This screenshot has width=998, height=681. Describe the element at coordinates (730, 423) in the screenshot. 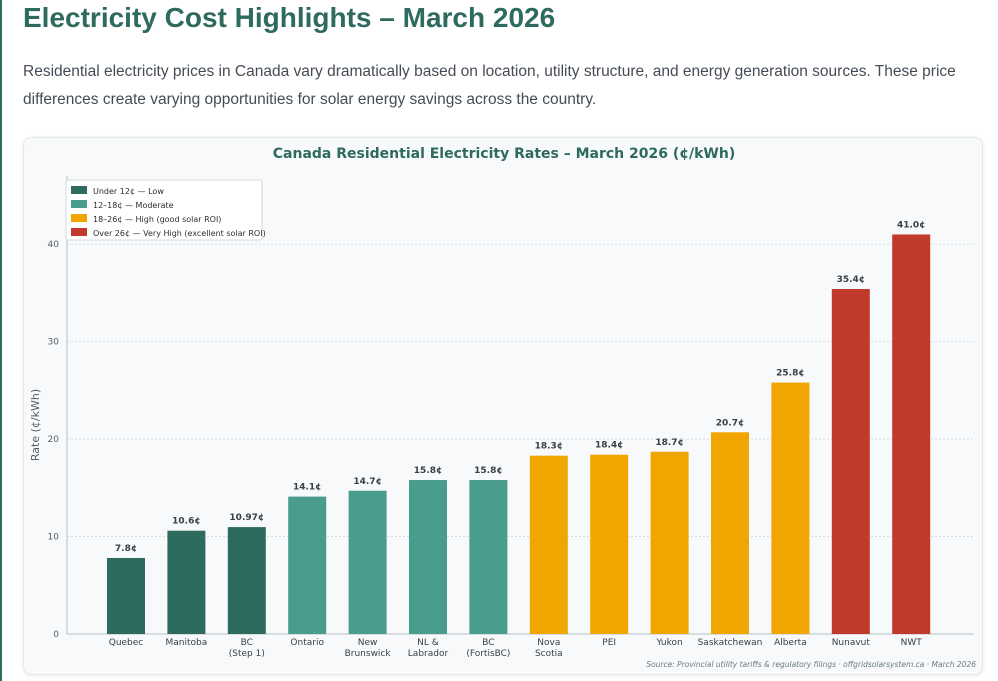

I see `bar-value-label: 20.7¢` at that location.